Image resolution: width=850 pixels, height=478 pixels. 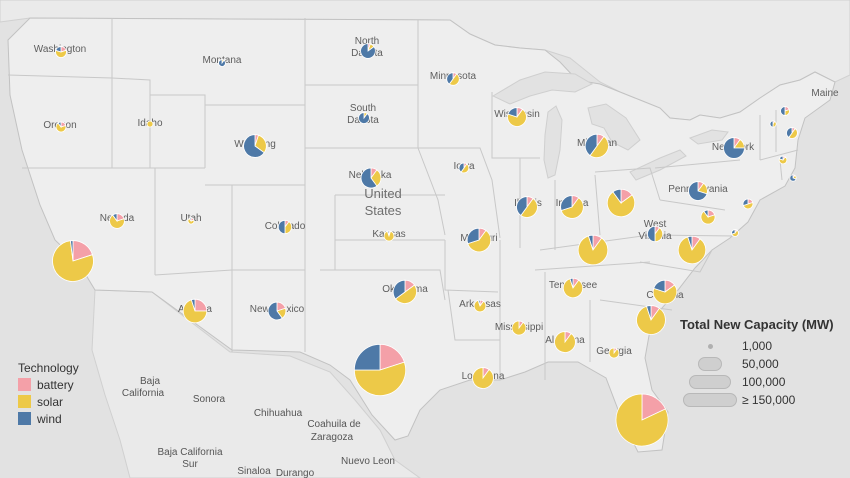 I want to click on pie-slice-idaho-solar, so click(x=150, y=124).